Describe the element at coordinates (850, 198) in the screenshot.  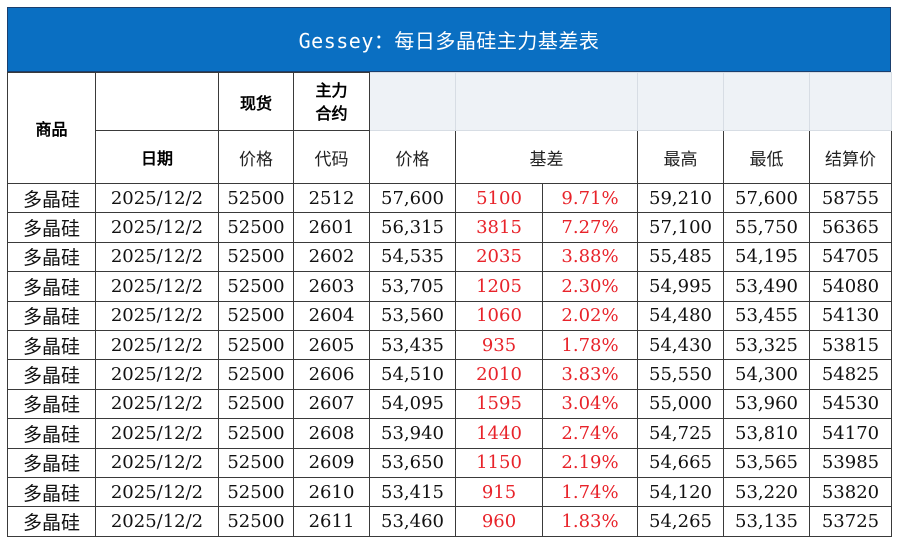
I see `cell-settlement: 58755` at that location.